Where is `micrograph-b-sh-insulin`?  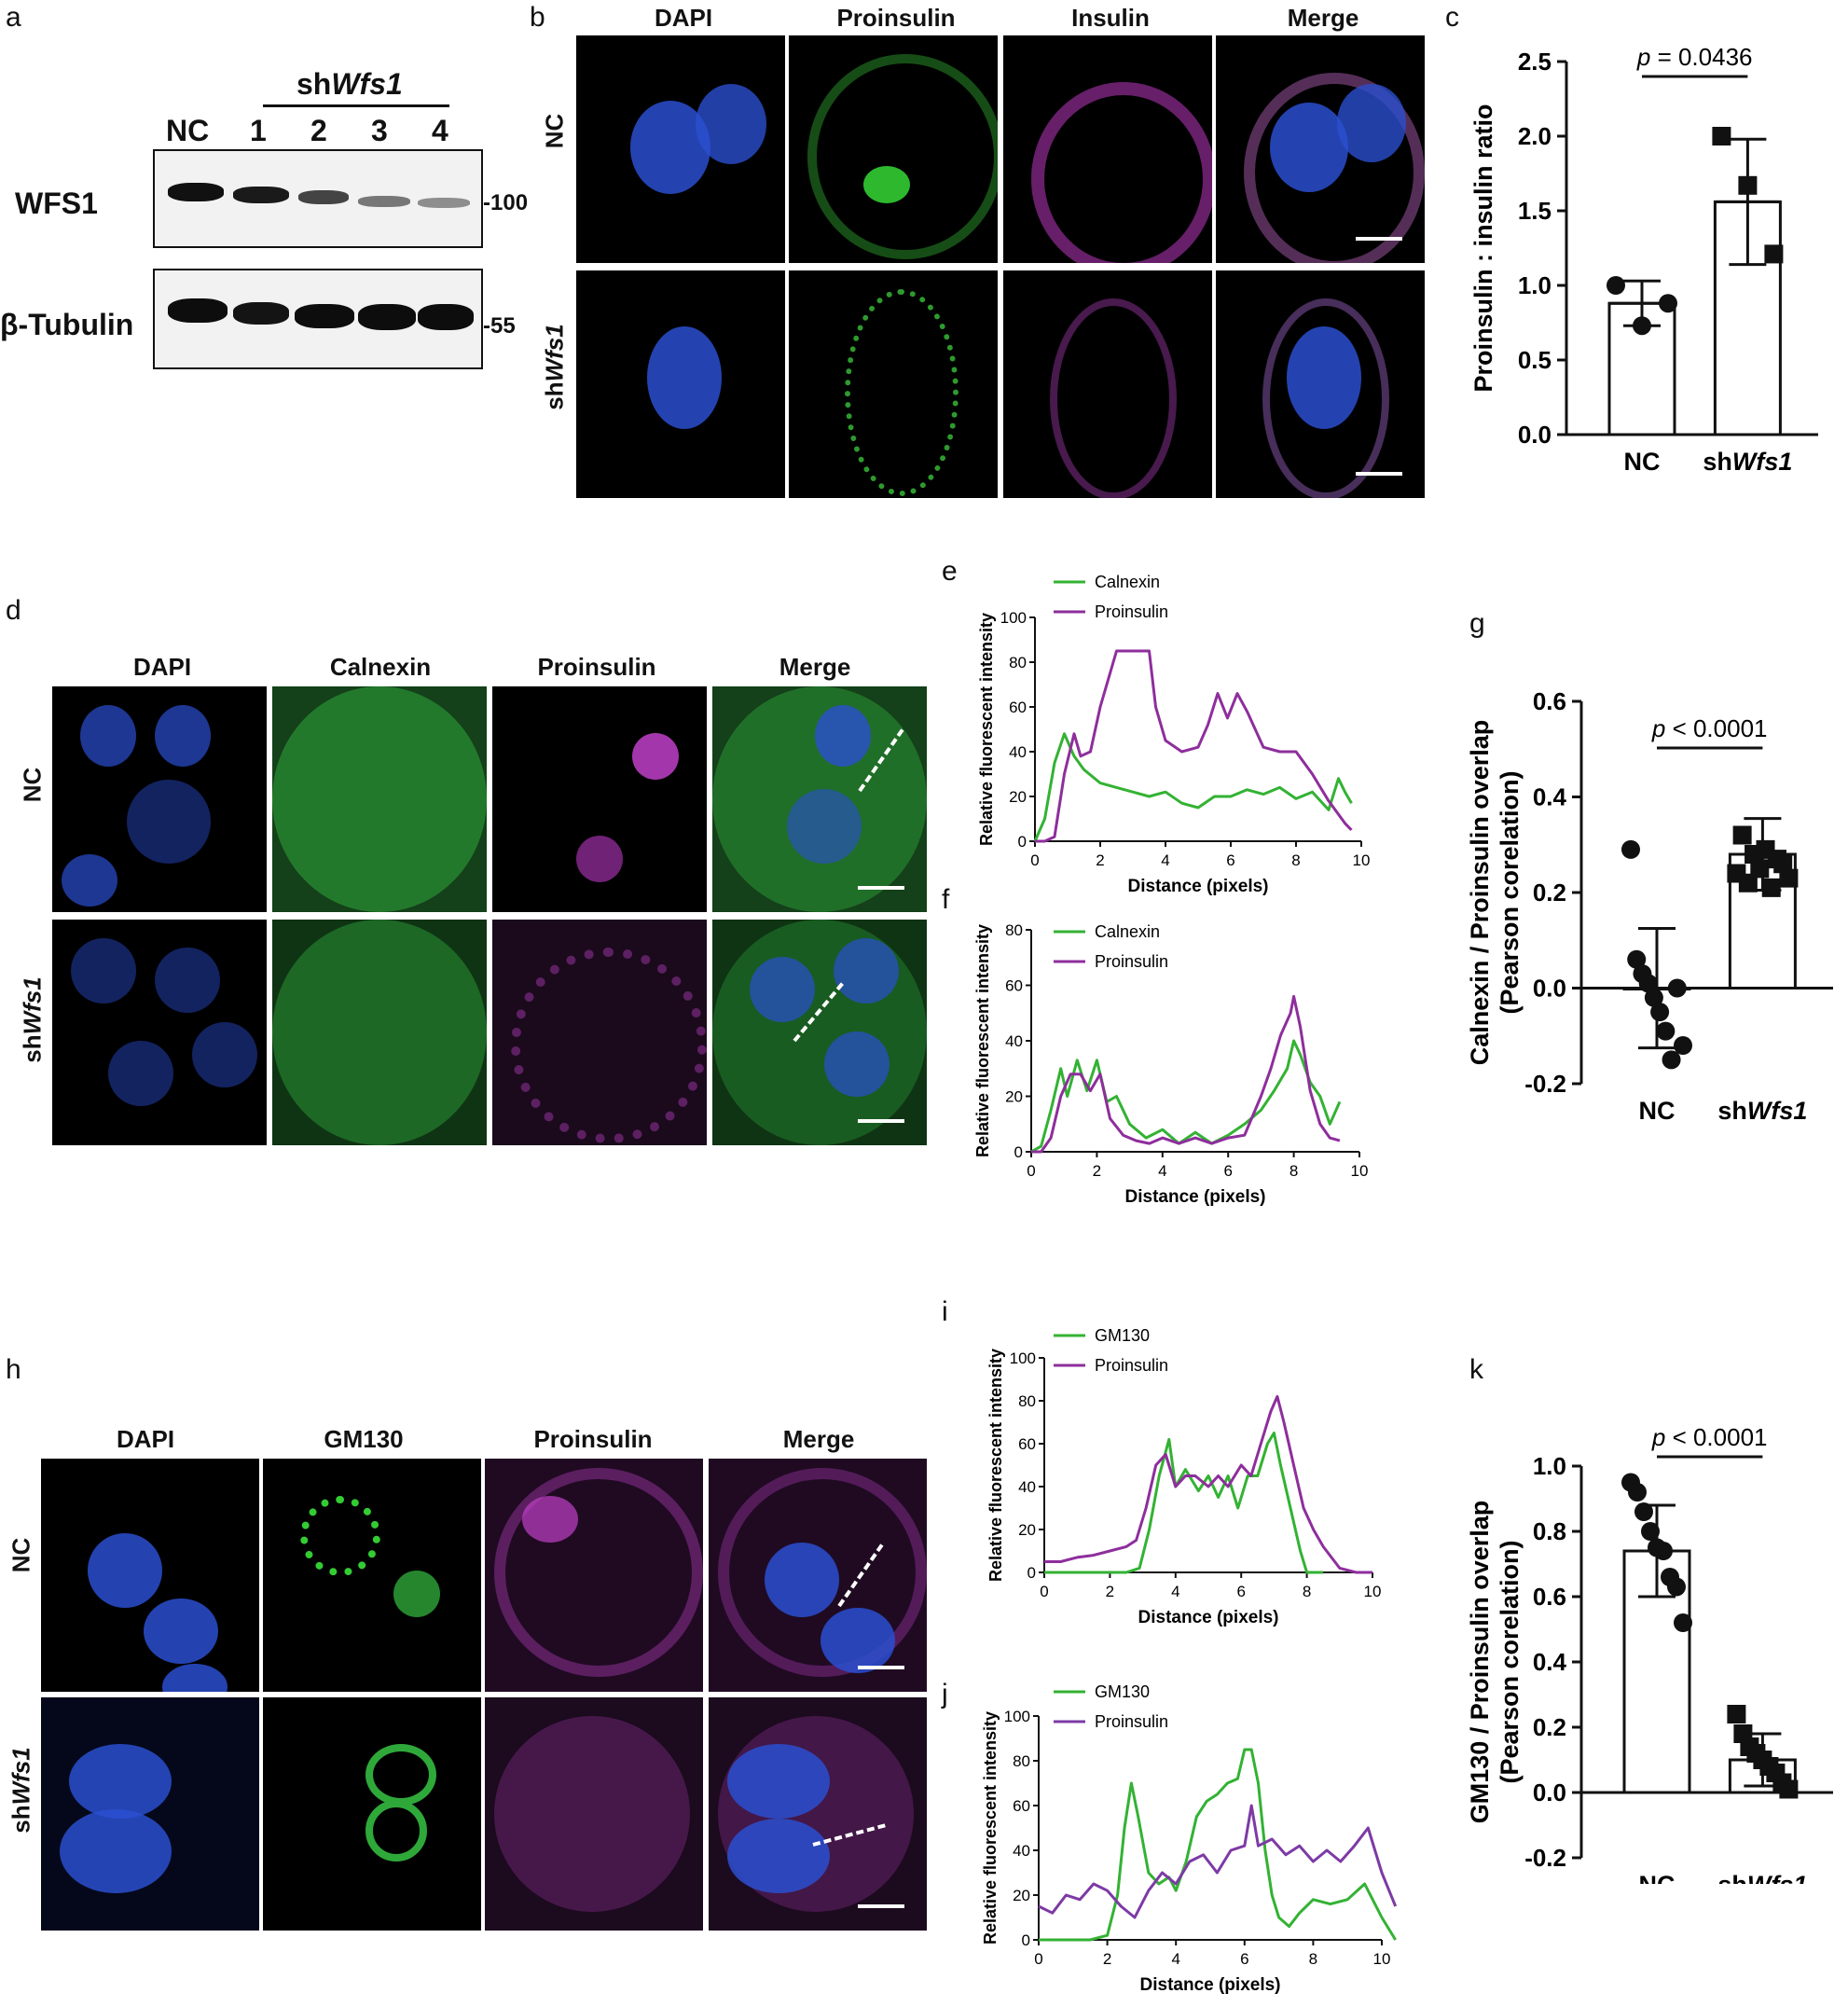 micrograph-b-sh-insulin is located at coordinates (1107, 384).